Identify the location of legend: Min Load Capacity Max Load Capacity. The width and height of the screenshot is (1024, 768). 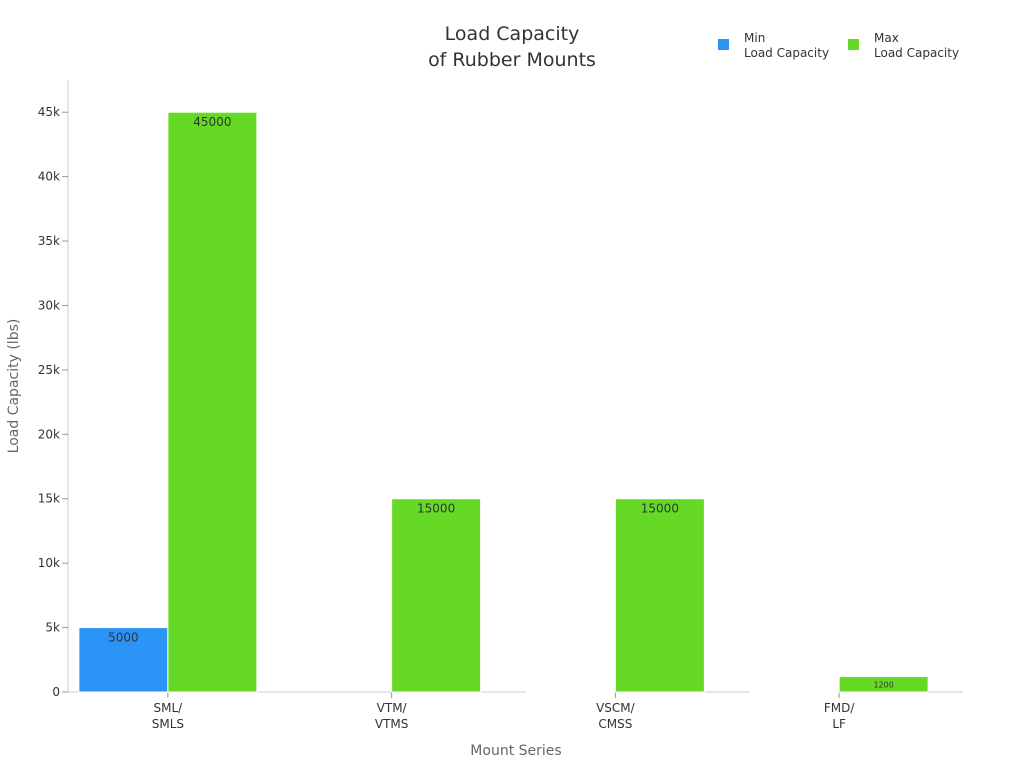
(838, 45).